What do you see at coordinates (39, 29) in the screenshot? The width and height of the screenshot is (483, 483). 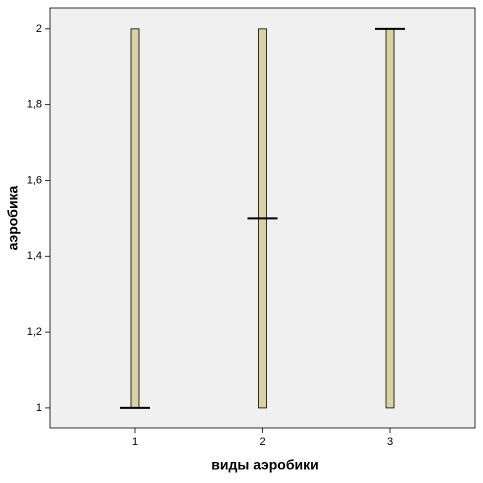 I see `y-tick-label: 2` at bounding box center [39, 29].